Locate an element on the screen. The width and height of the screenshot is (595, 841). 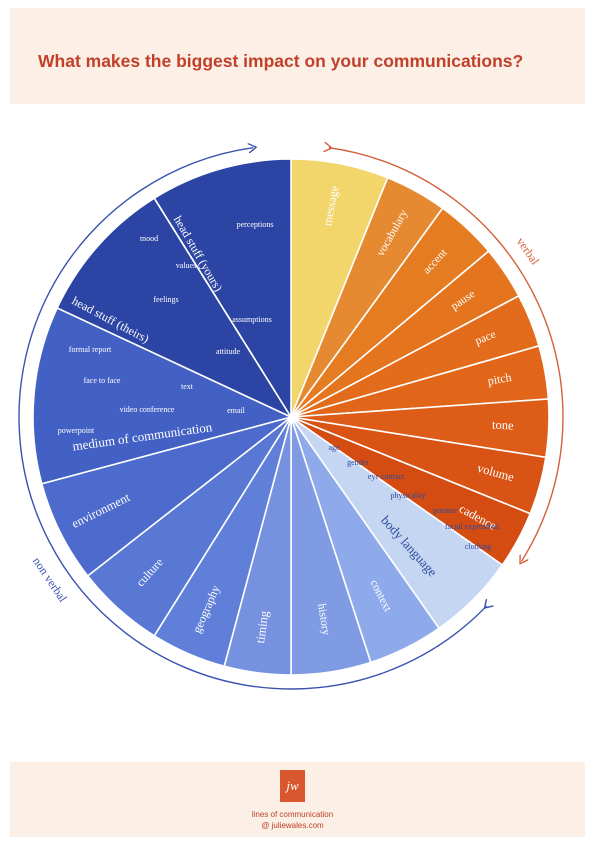
segment-label-timing: timing is located at coordinates (262, 626).